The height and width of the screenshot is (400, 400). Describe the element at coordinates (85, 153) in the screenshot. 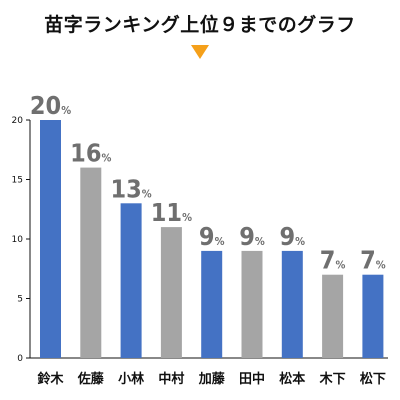

I see `value-label-number: 16` at that location.